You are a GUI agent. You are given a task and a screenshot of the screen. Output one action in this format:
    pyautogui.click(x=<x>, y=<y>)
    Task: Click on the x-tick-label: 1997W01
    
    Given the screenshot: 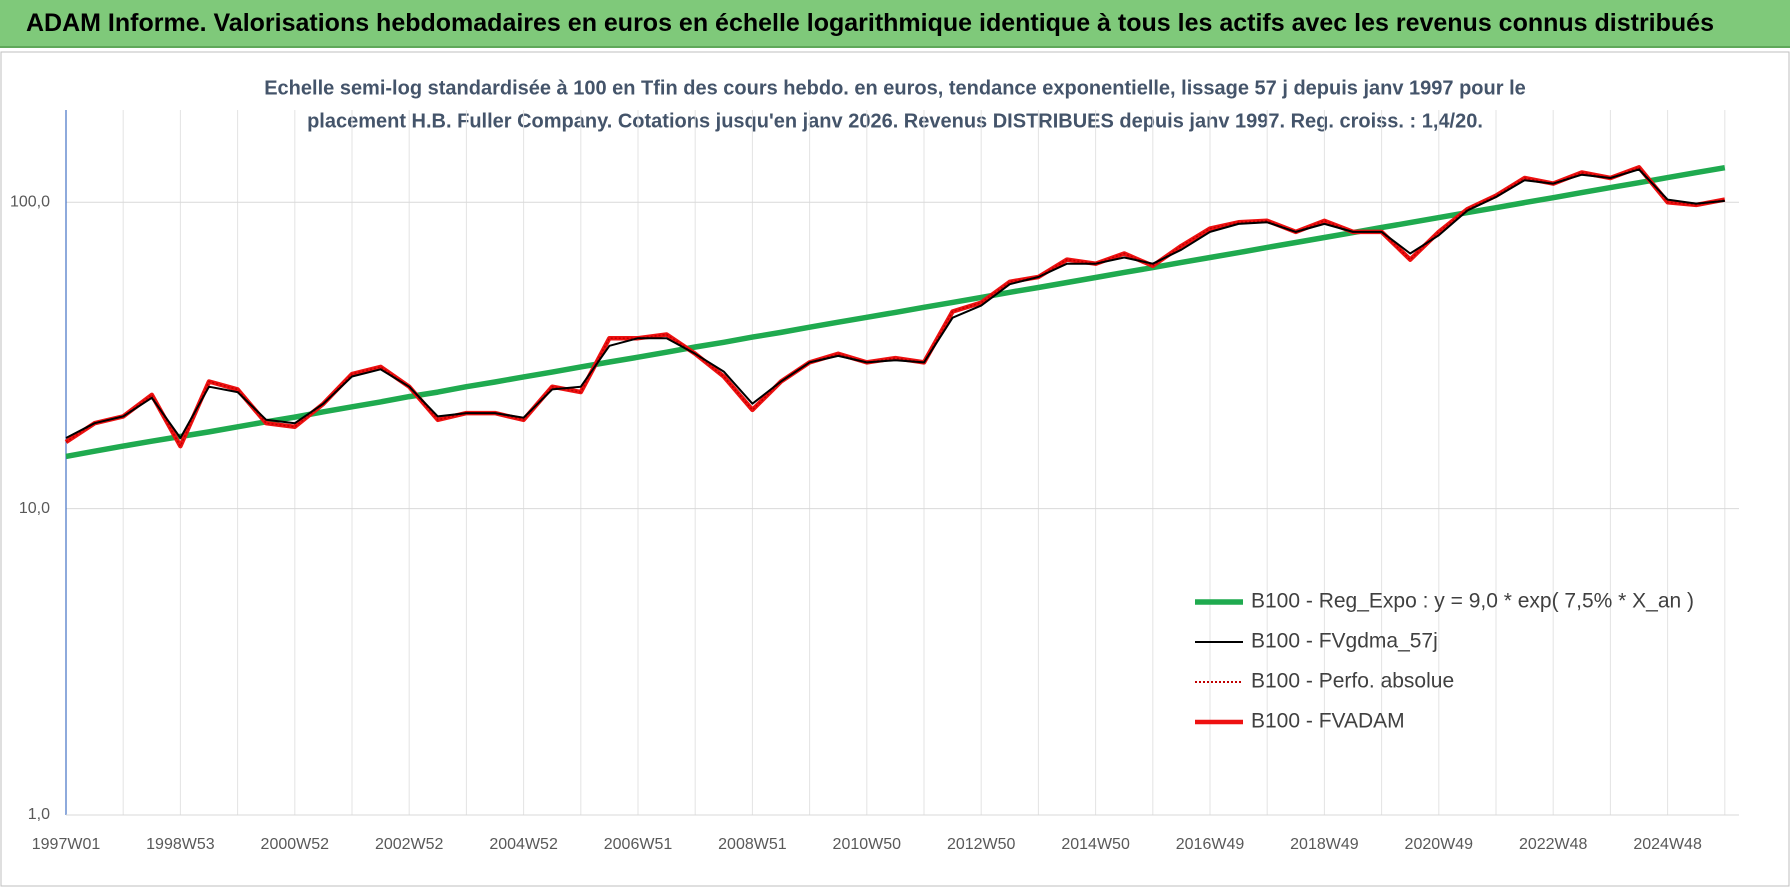 What is the action you would take?
    pyautogui.click(x=66, y=844)
    